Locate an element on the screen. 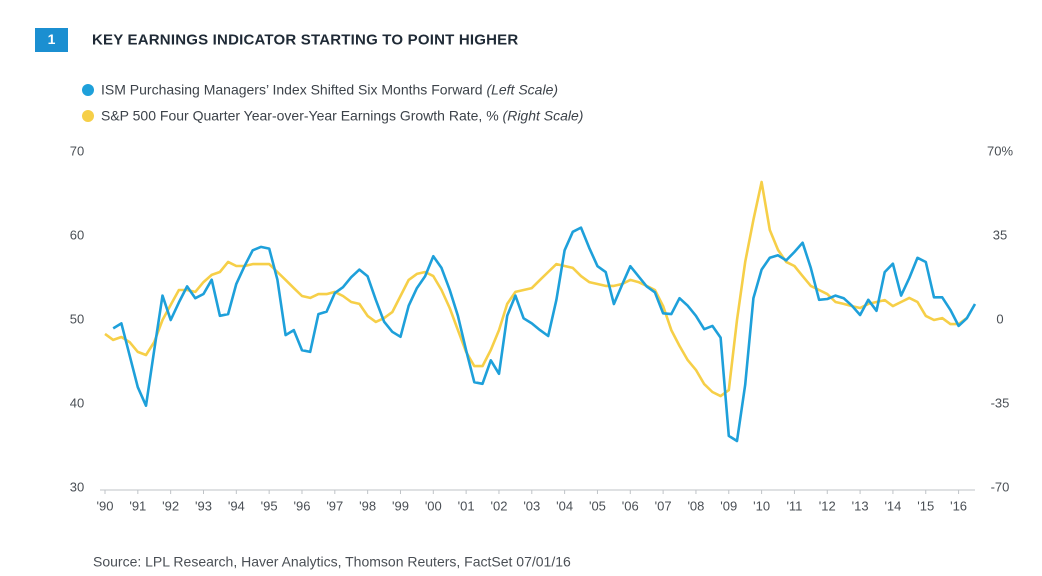 The width and height of the screenshot is (1042, 576). y2-tick-label: -70 is located at coordinates (1000, 486).